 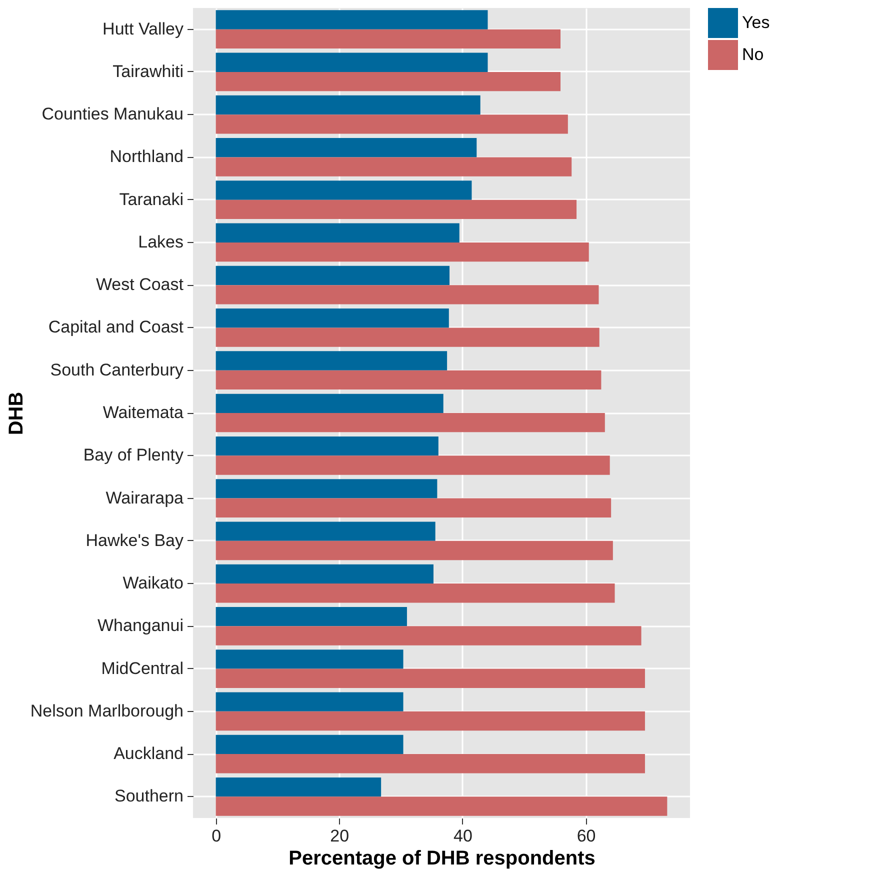 What do you see at coordinates (753, 54) in the screenshot?
I see `legend-label: No` at bounding box center [753, 54].